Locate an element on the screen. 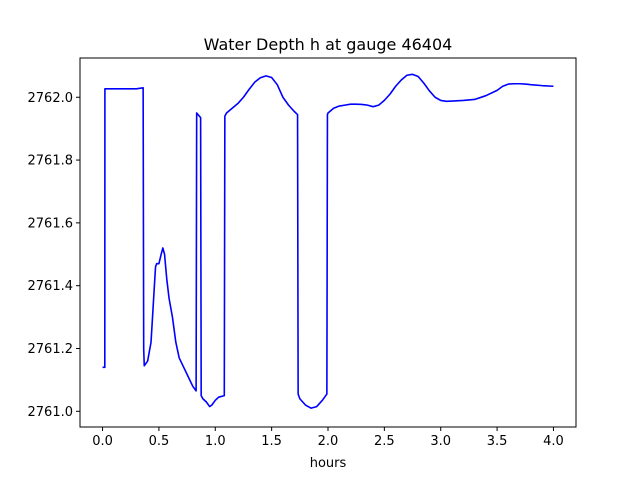 Image resolution: width=640 pixels, height=480 pixels. x-tick-label: 2.5 is located at coordinates (384, 441).